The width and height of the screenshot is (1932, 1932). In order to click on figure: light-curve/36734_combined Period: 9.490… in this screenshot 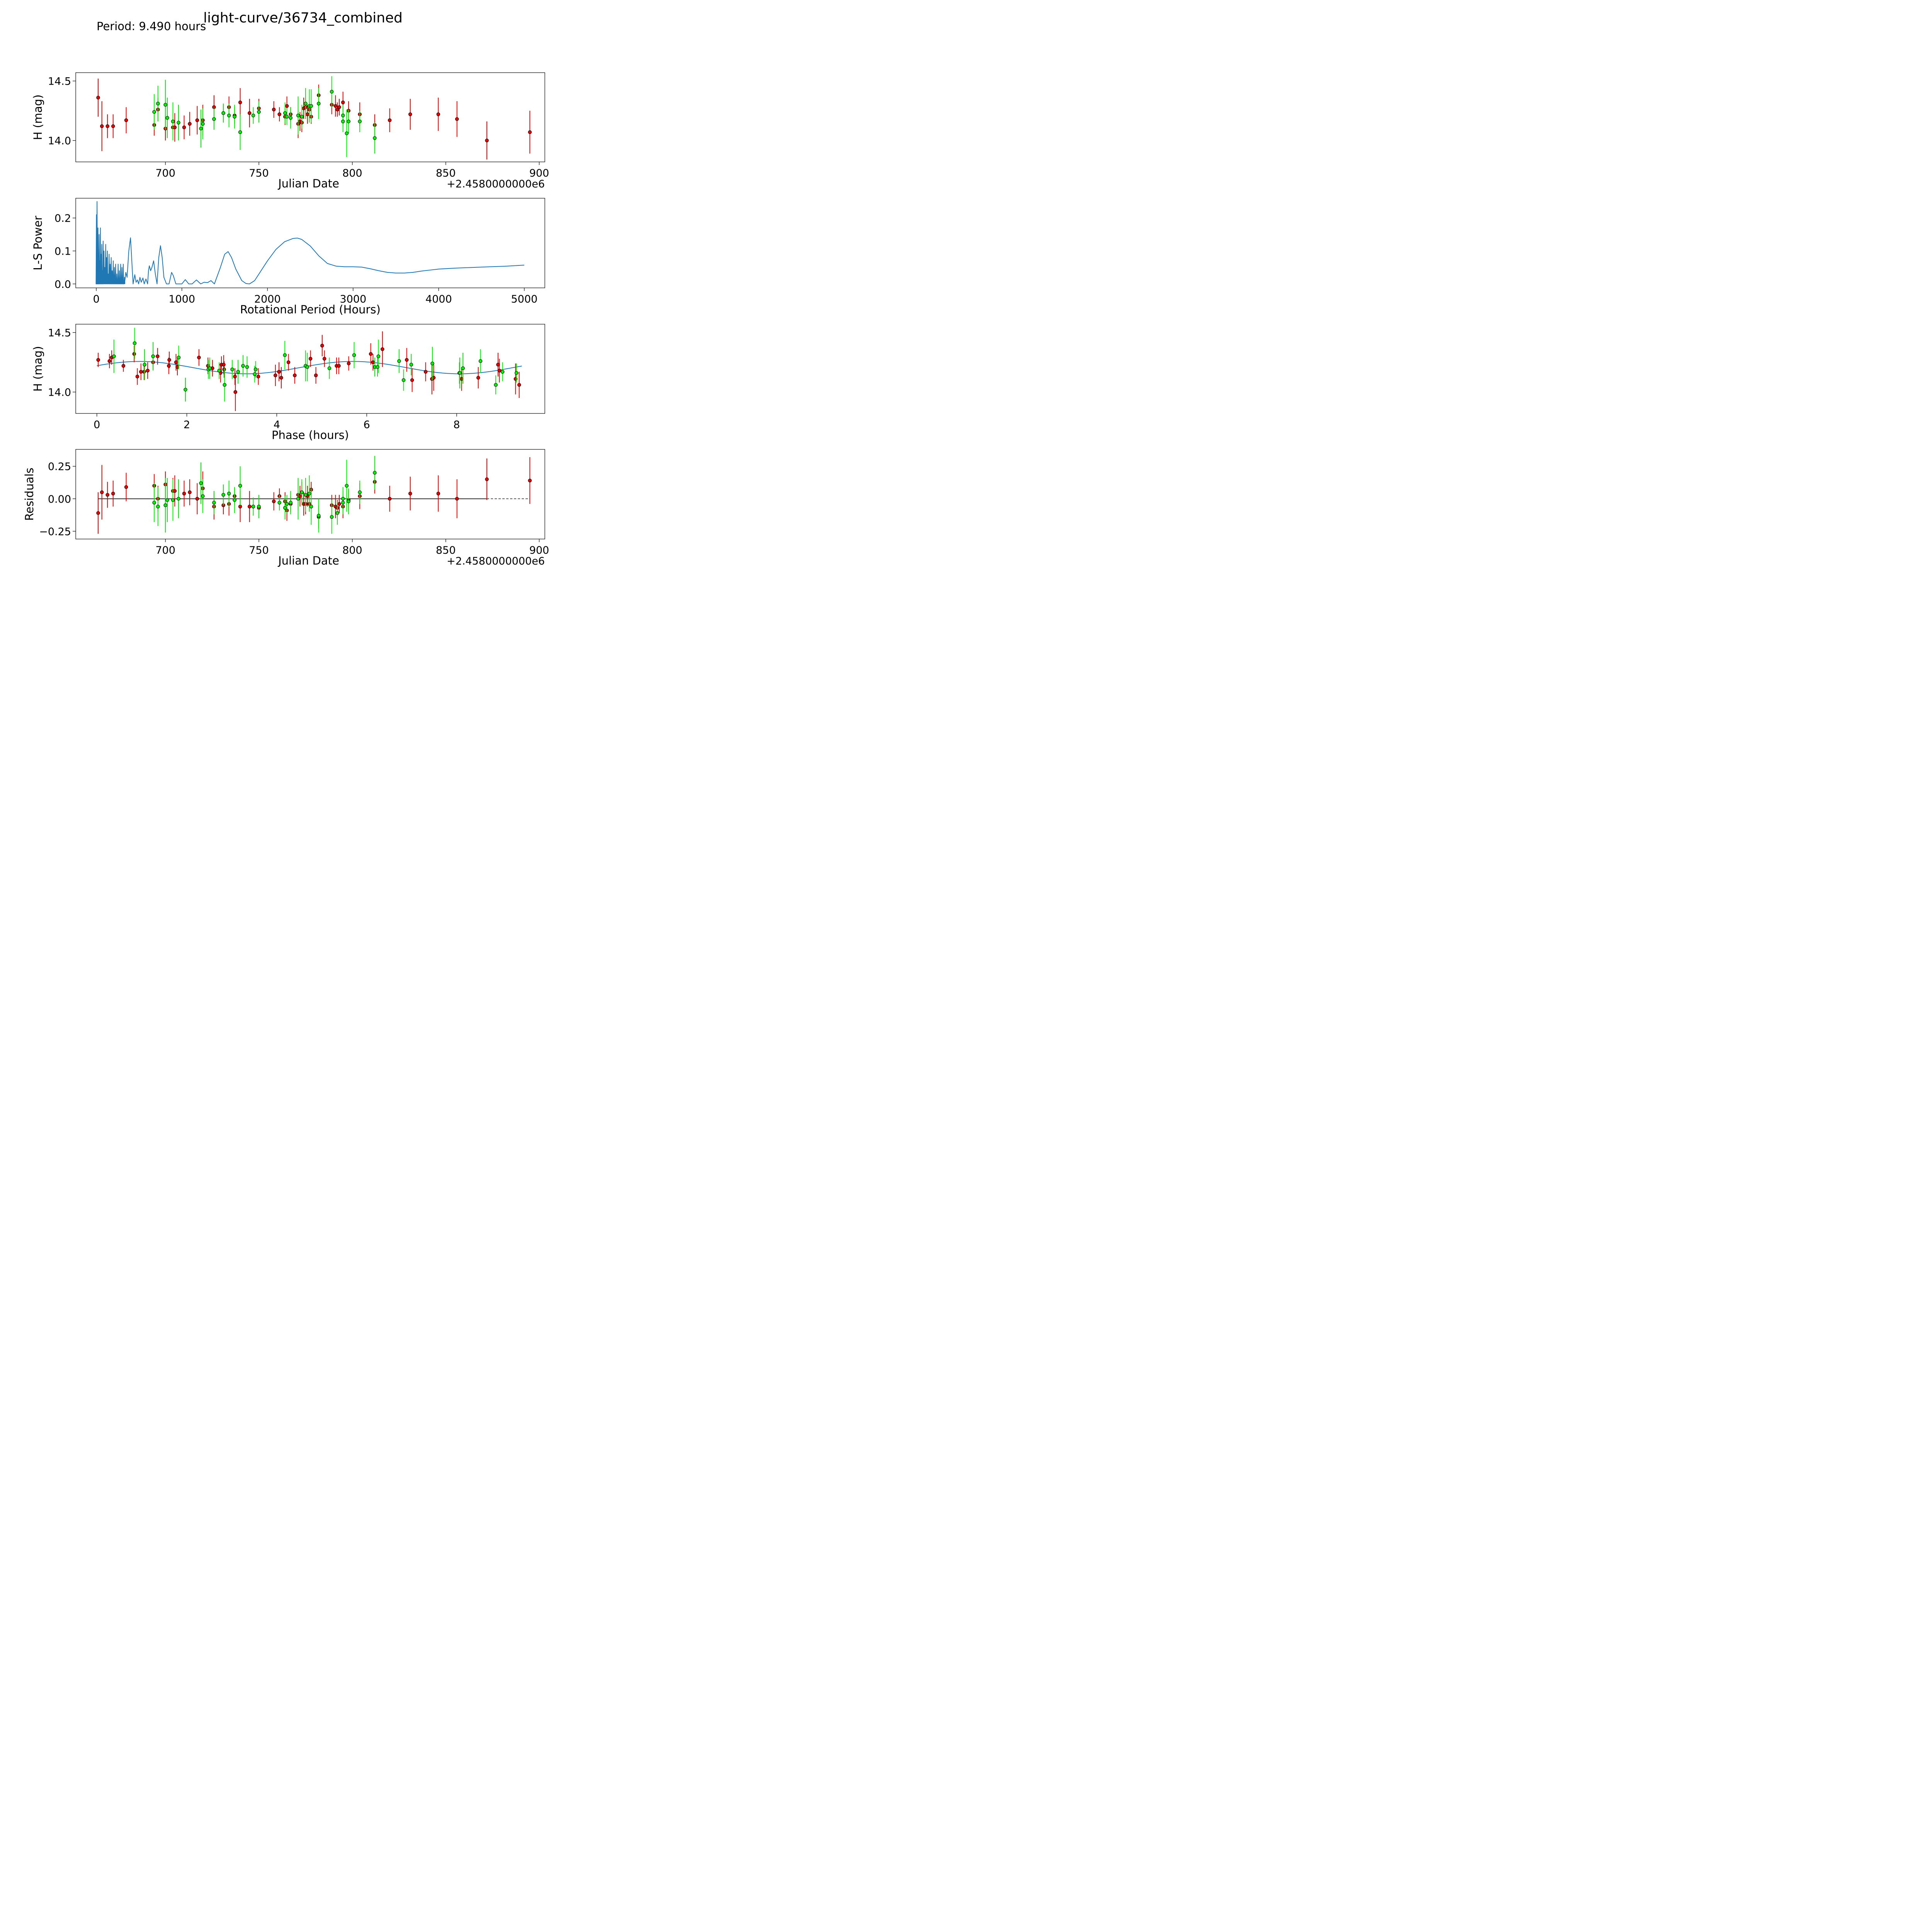, I will do `click(286, 289)`.